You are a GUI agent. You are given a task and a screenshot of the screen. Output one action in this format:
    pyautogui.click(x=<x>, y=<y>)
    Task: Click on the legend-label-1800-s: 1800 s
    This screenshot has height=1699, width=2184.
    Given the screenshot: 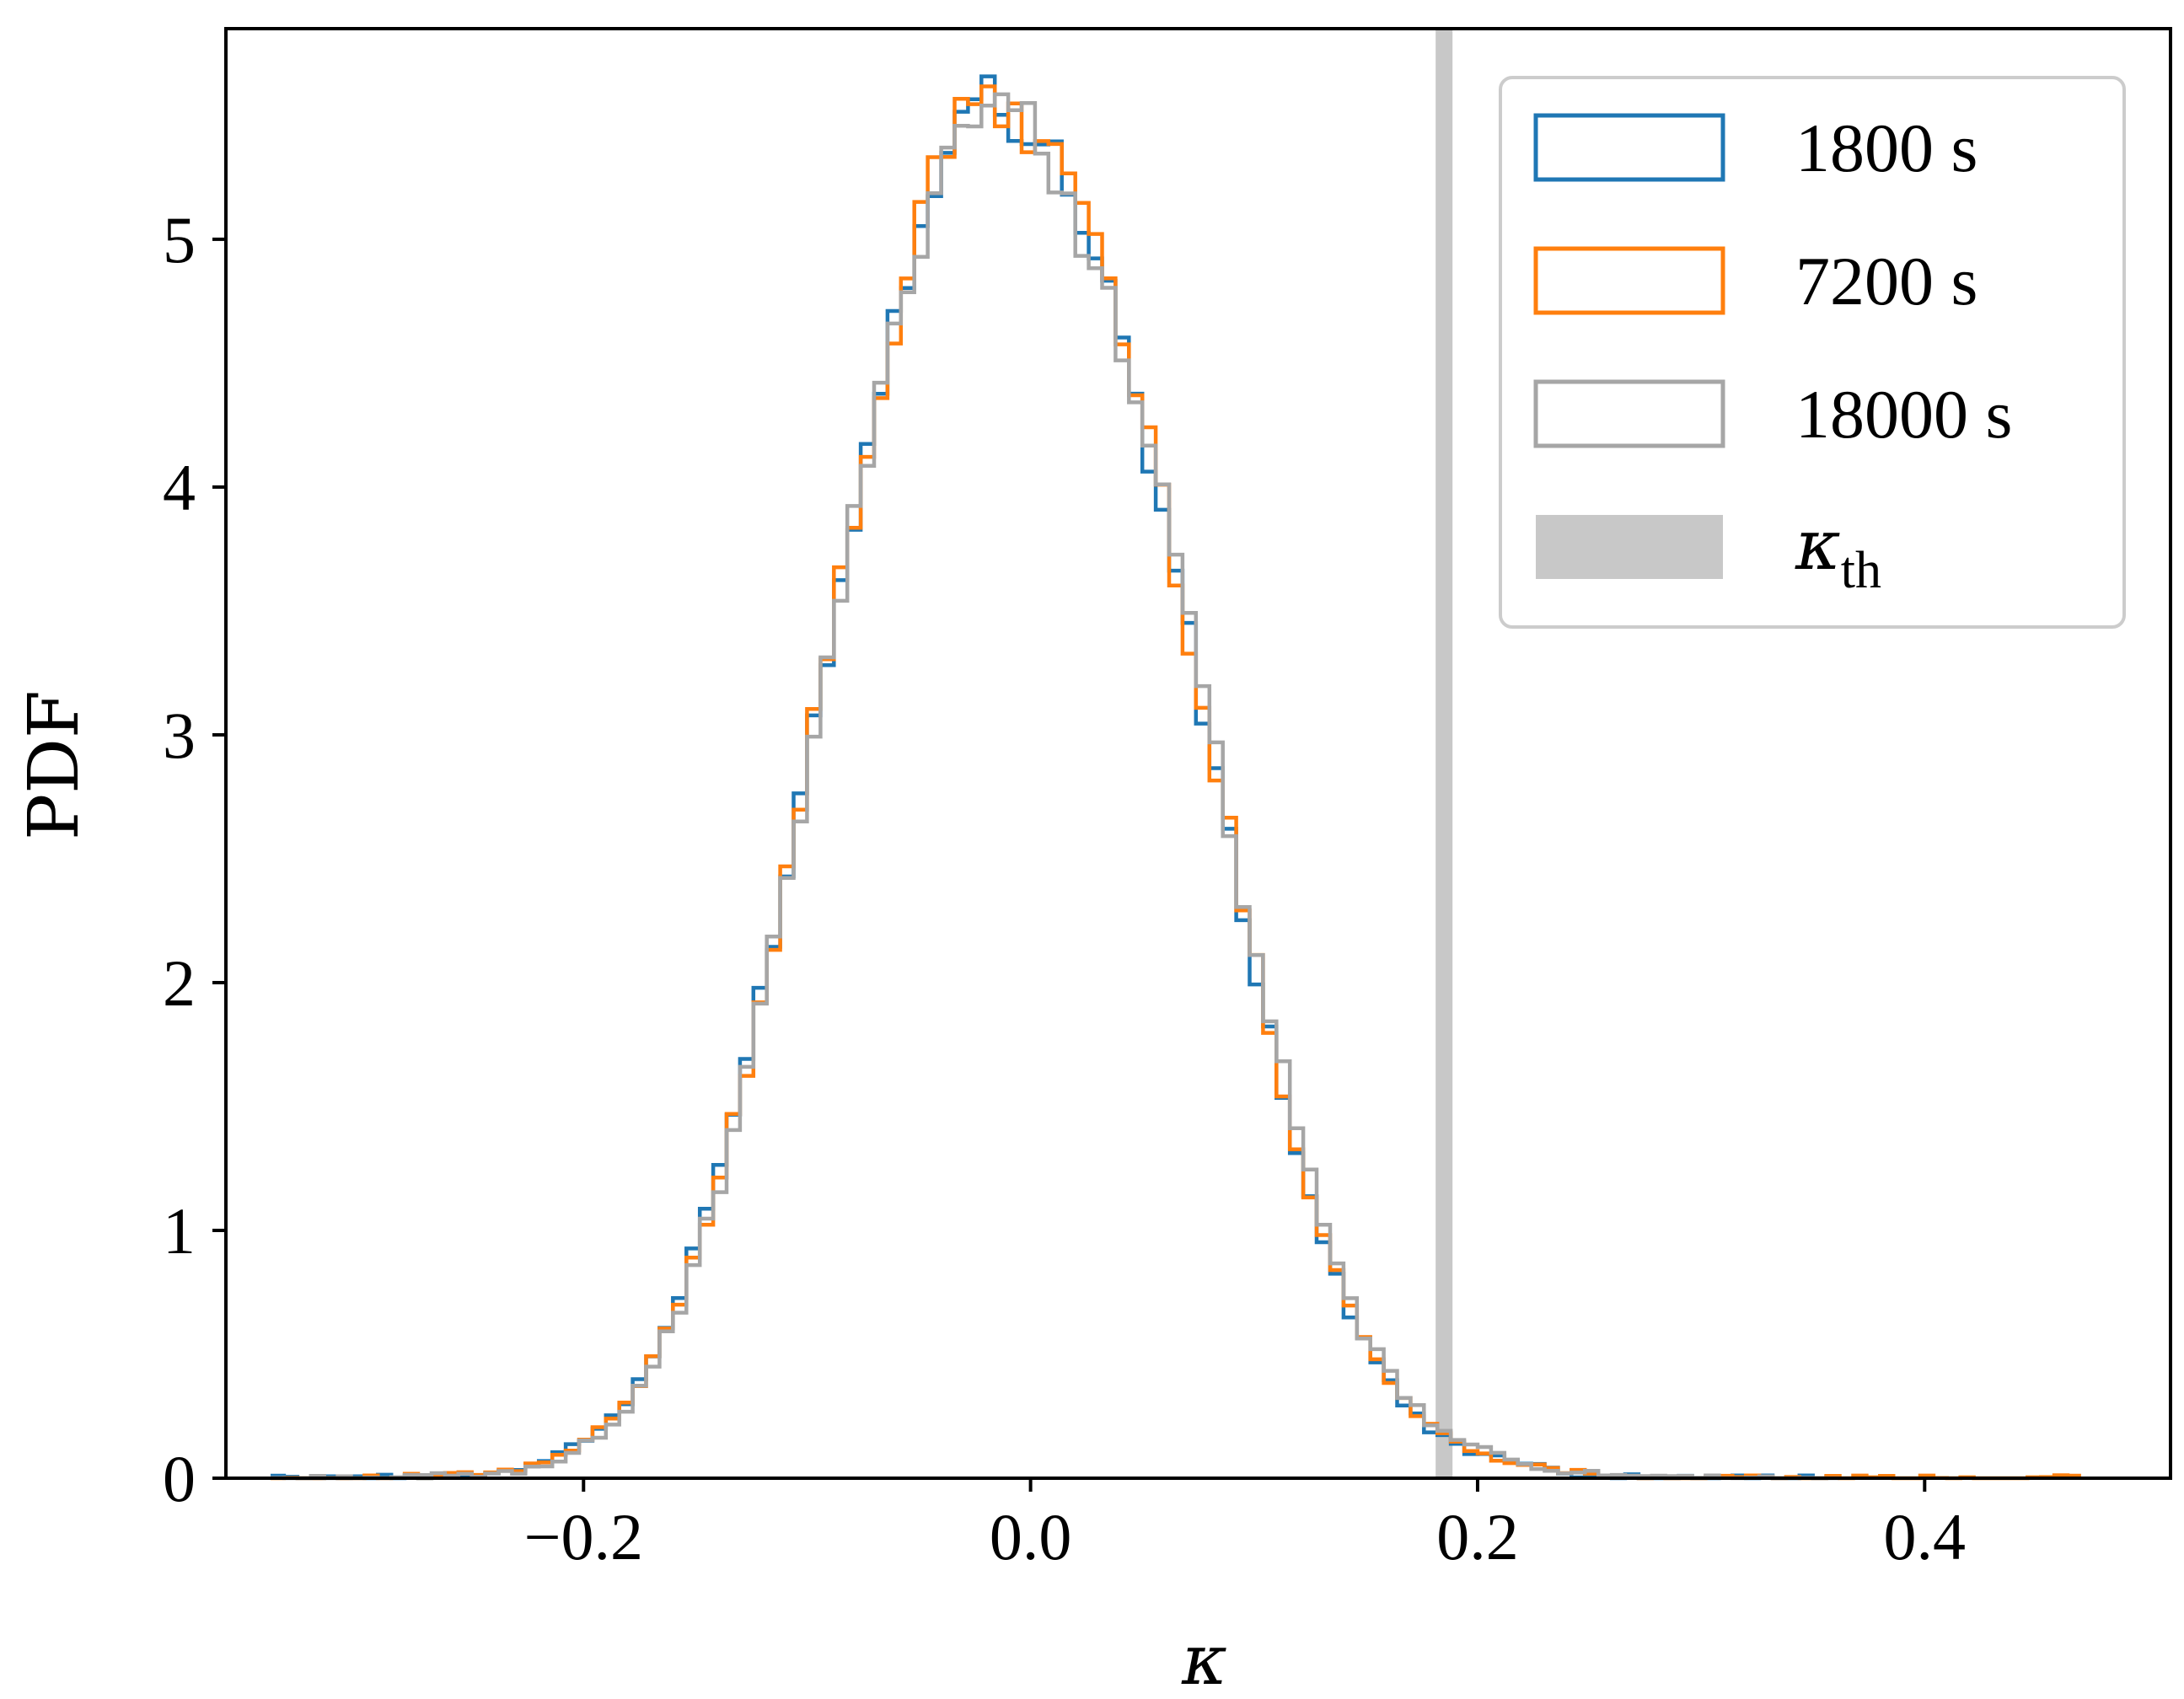 What is the action you would take?
    pyautogui.click(x=1886, y=148)
    